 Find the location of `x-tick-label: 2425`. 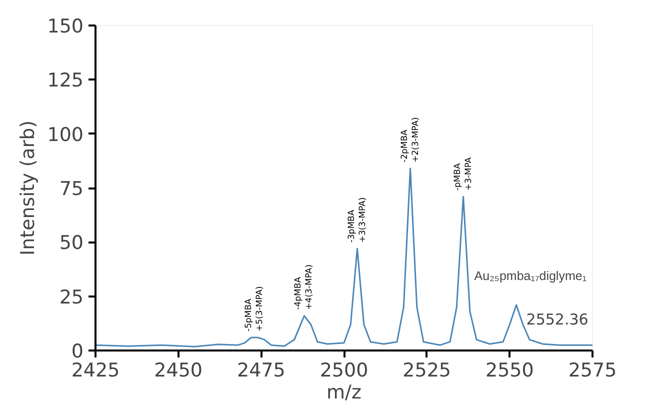

x-tick-label: 2425 is located at coordinates (95, 371).